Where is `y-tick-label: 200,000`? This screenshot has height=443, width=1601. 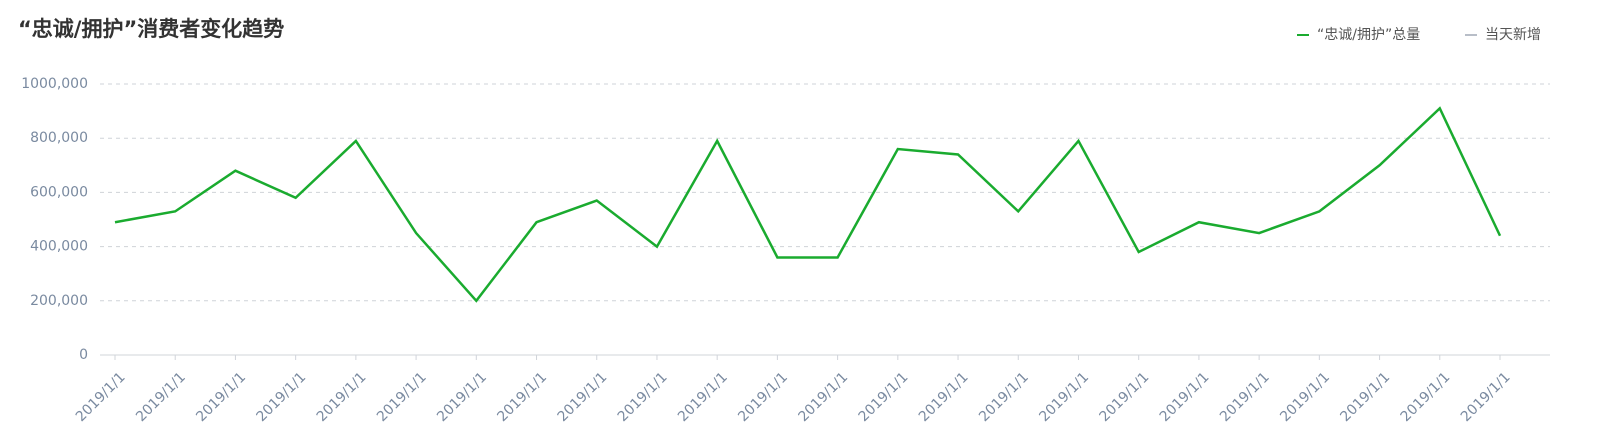 y-tick-label: 200,000 is located at coordinates (59, 301).